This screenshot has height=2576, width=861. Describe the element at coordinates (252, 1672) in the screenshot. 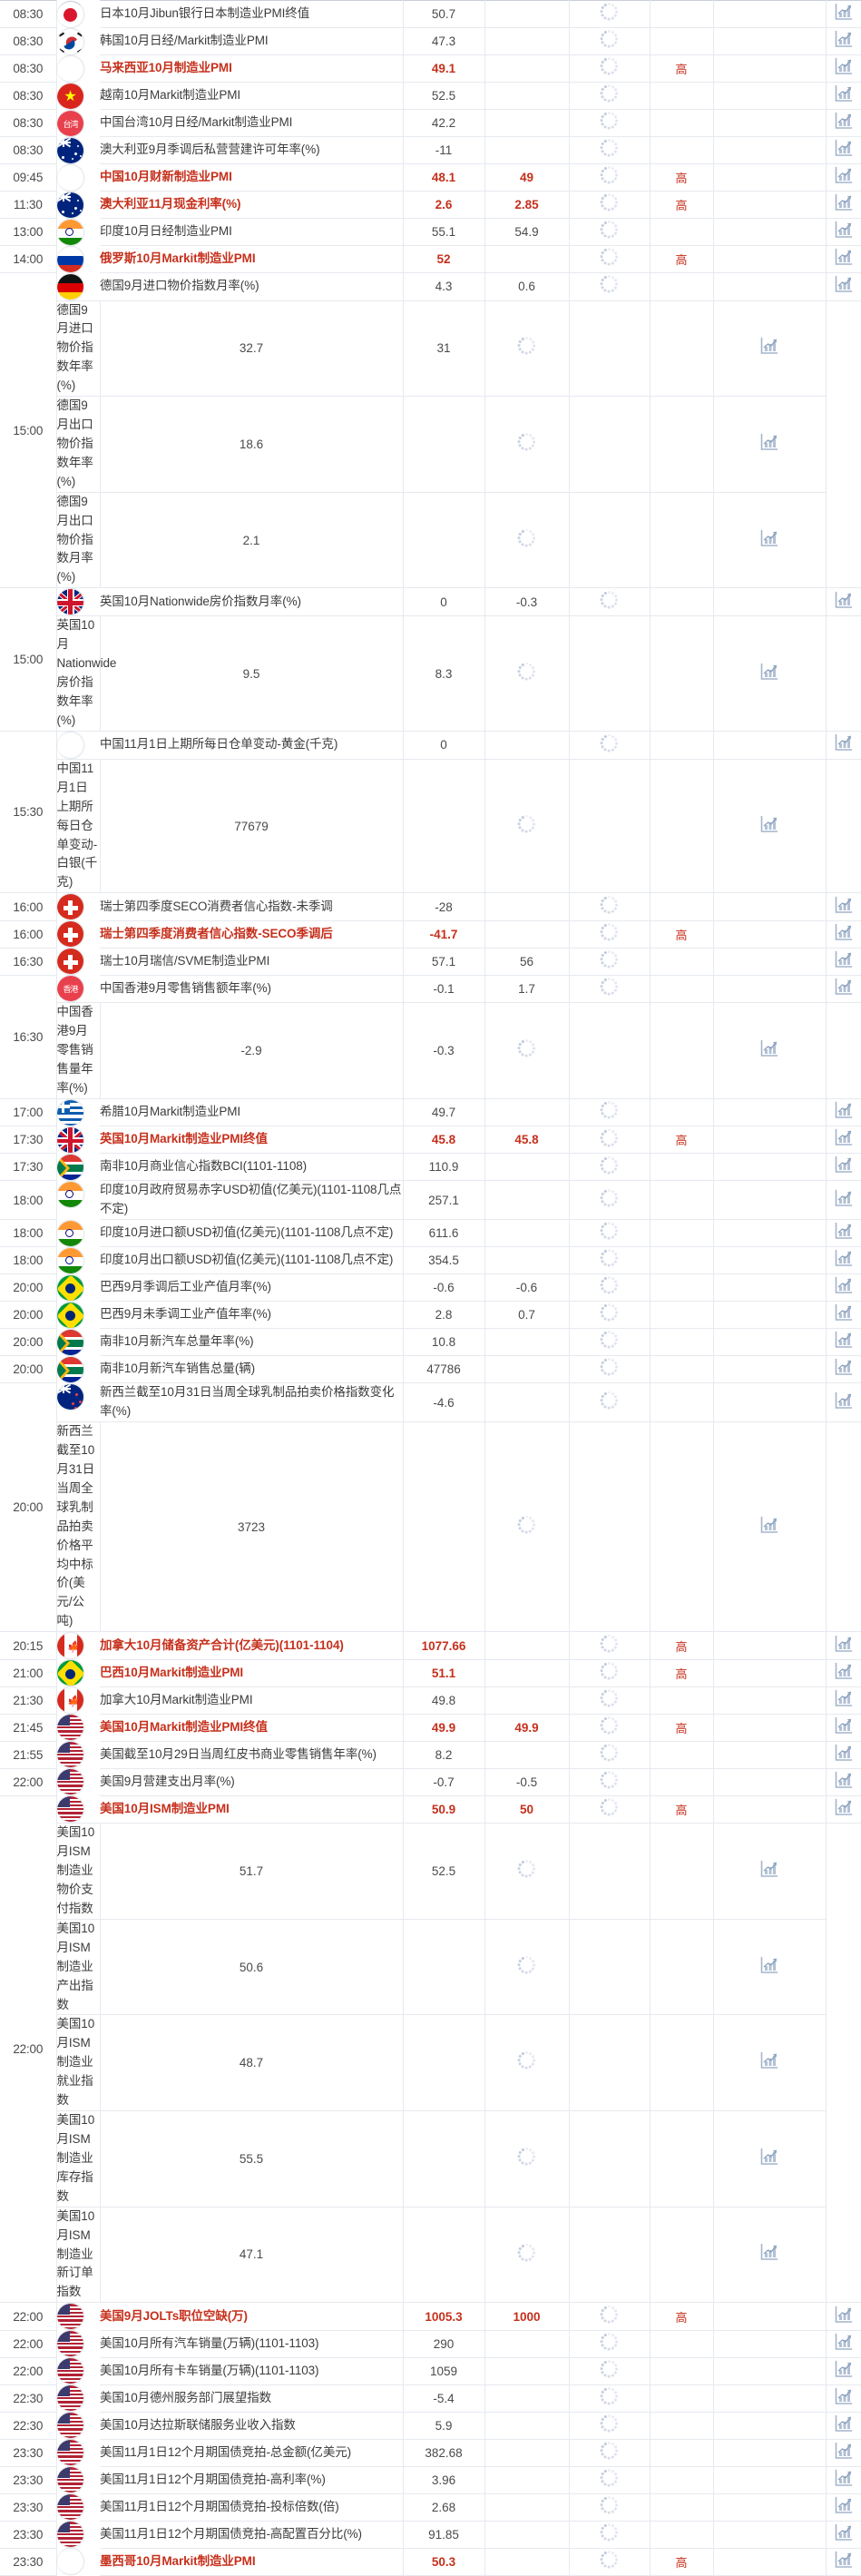

I see `event-name: 巴西10月Markit制造业PMI` at that location.